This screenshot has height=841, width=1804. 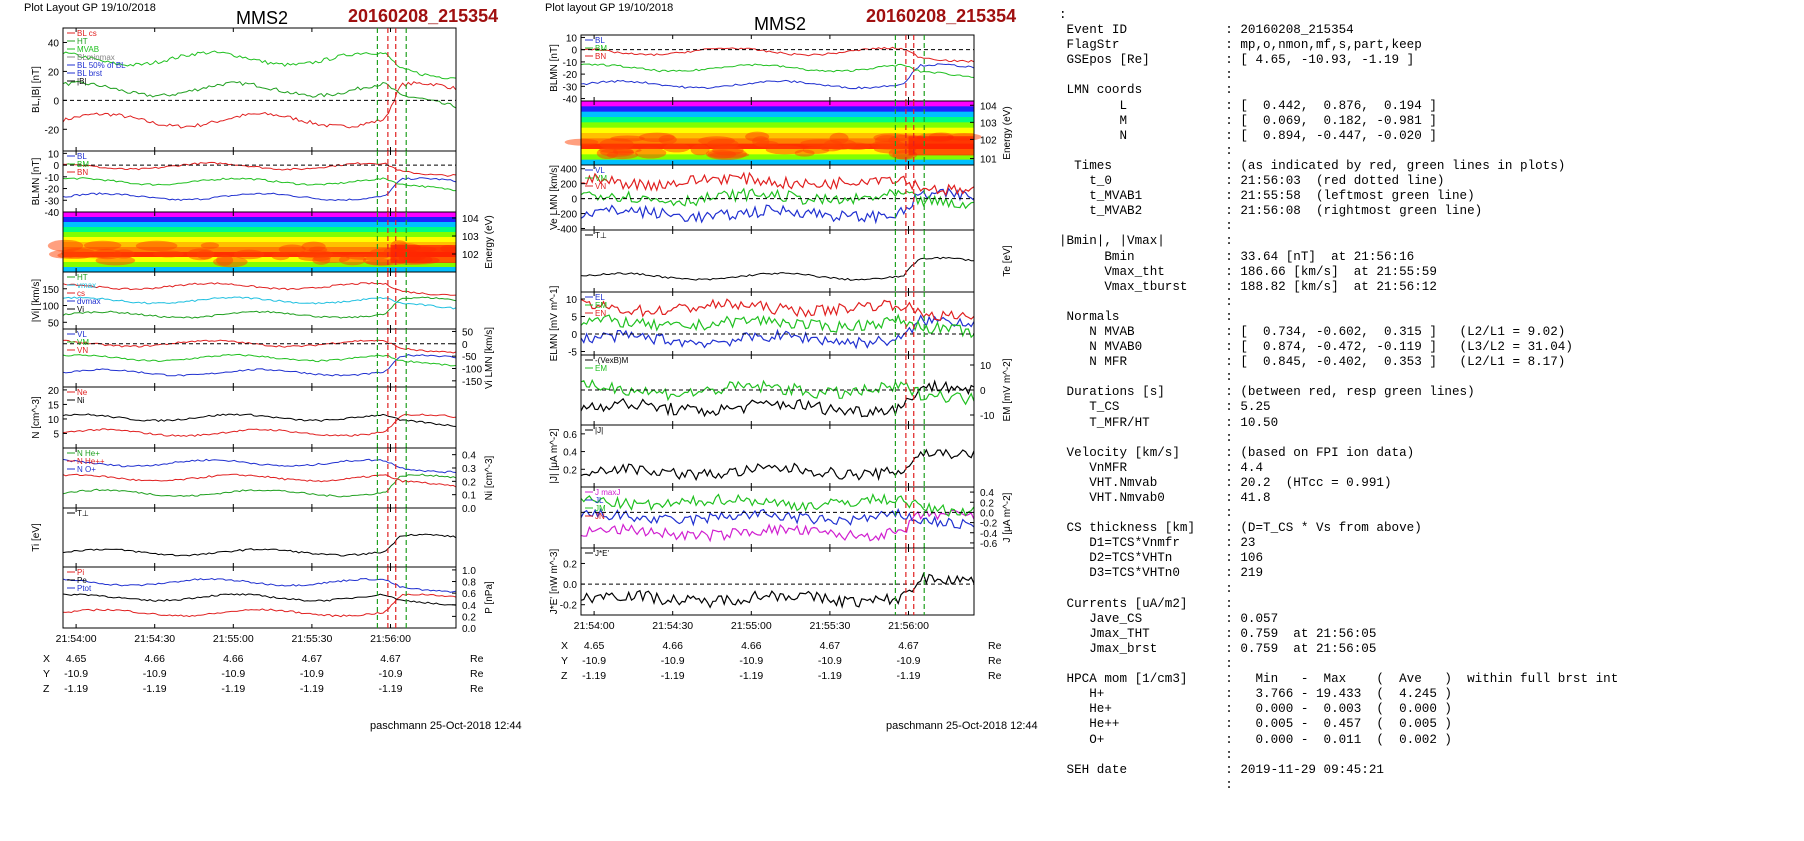 What do you see at coordinates (572, 300) in the screenshot?
I see `y-tick-label: 10` at bounding box center [572, 300].